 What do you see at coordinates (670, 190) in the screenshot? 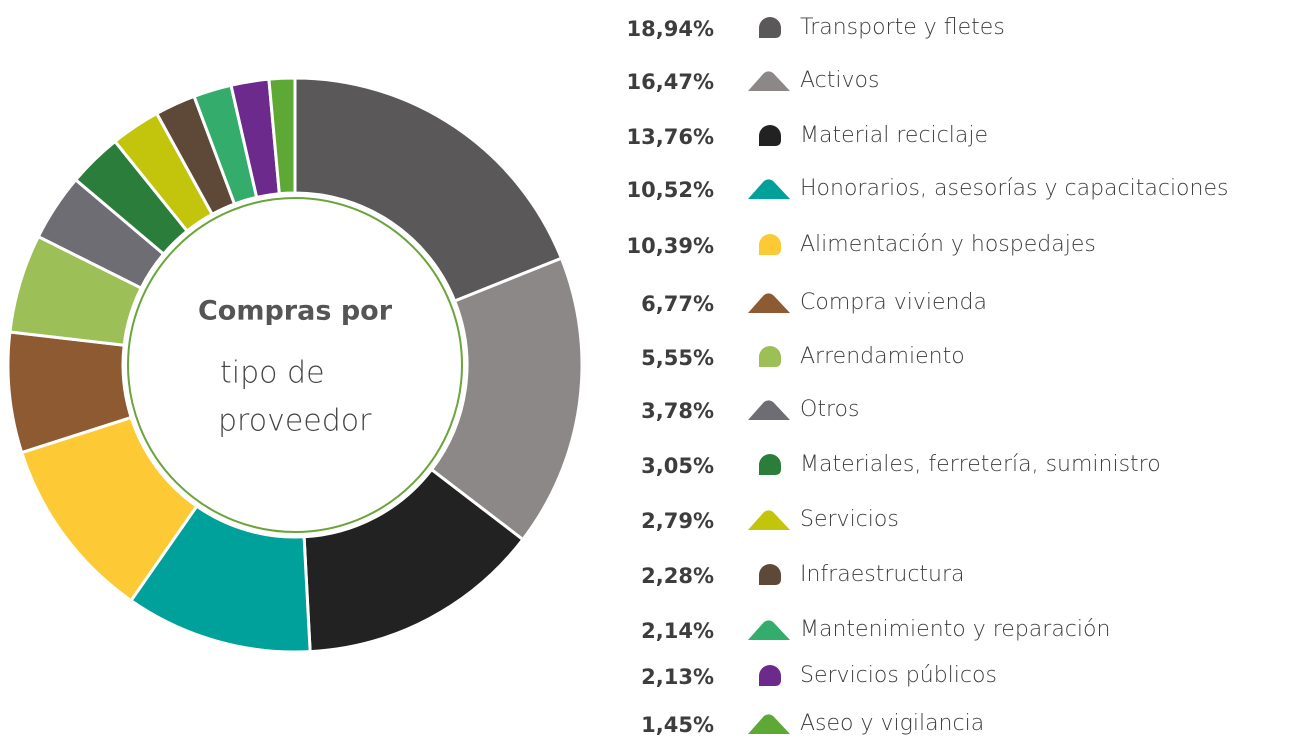
I see `value-label: 10,52%` at bounding box center [670, 190].